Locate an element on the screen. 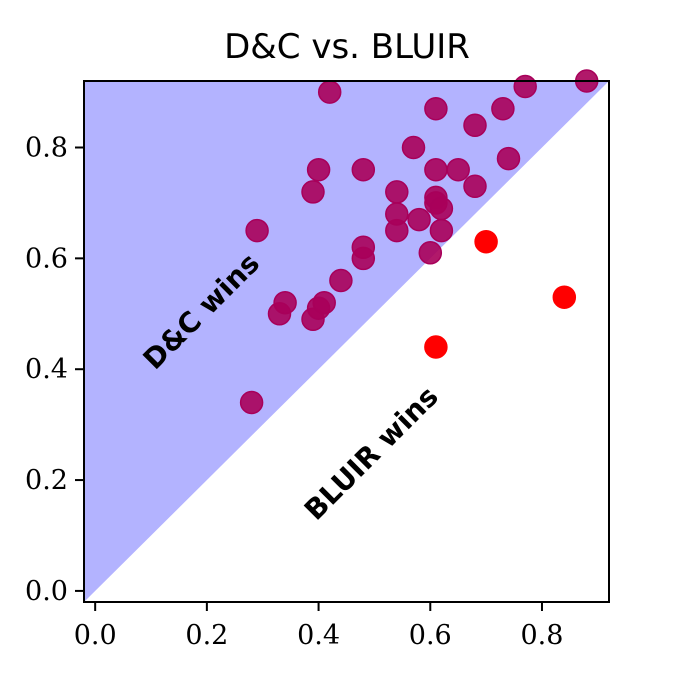 The width and height of the screenshot is (677, 677). y-tick-label: 0.8 is located at coordinates (46, 148).